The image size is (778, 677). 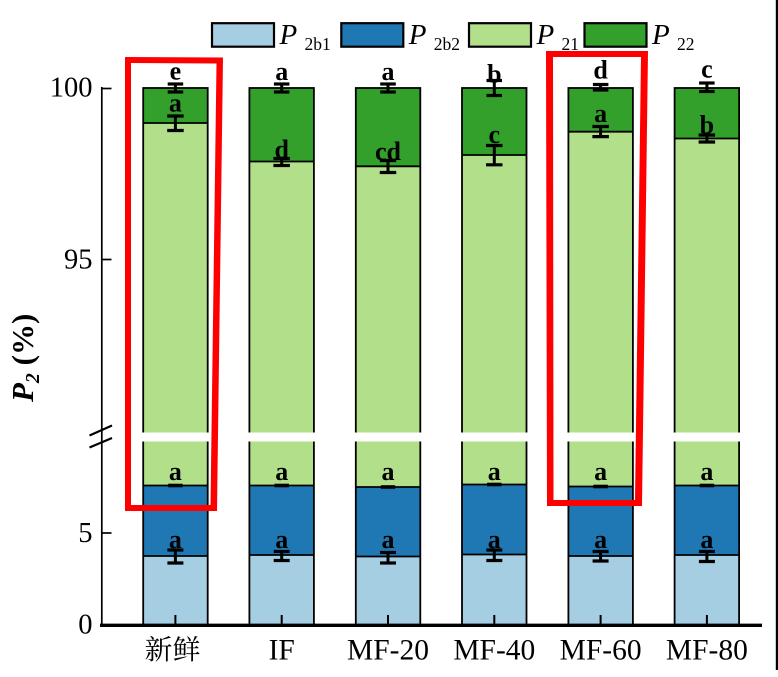 What do you see at coordinates (388, 651) in the screenshot?
I see `svg-text: MF-20` at bounding box center [388, 651].